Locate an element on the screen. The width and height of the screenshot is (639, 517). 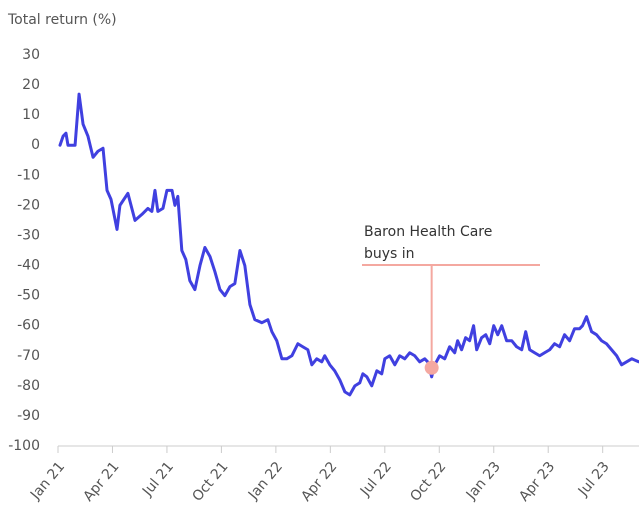
y-tick-label: 30 is located at coordinates (31, 55).